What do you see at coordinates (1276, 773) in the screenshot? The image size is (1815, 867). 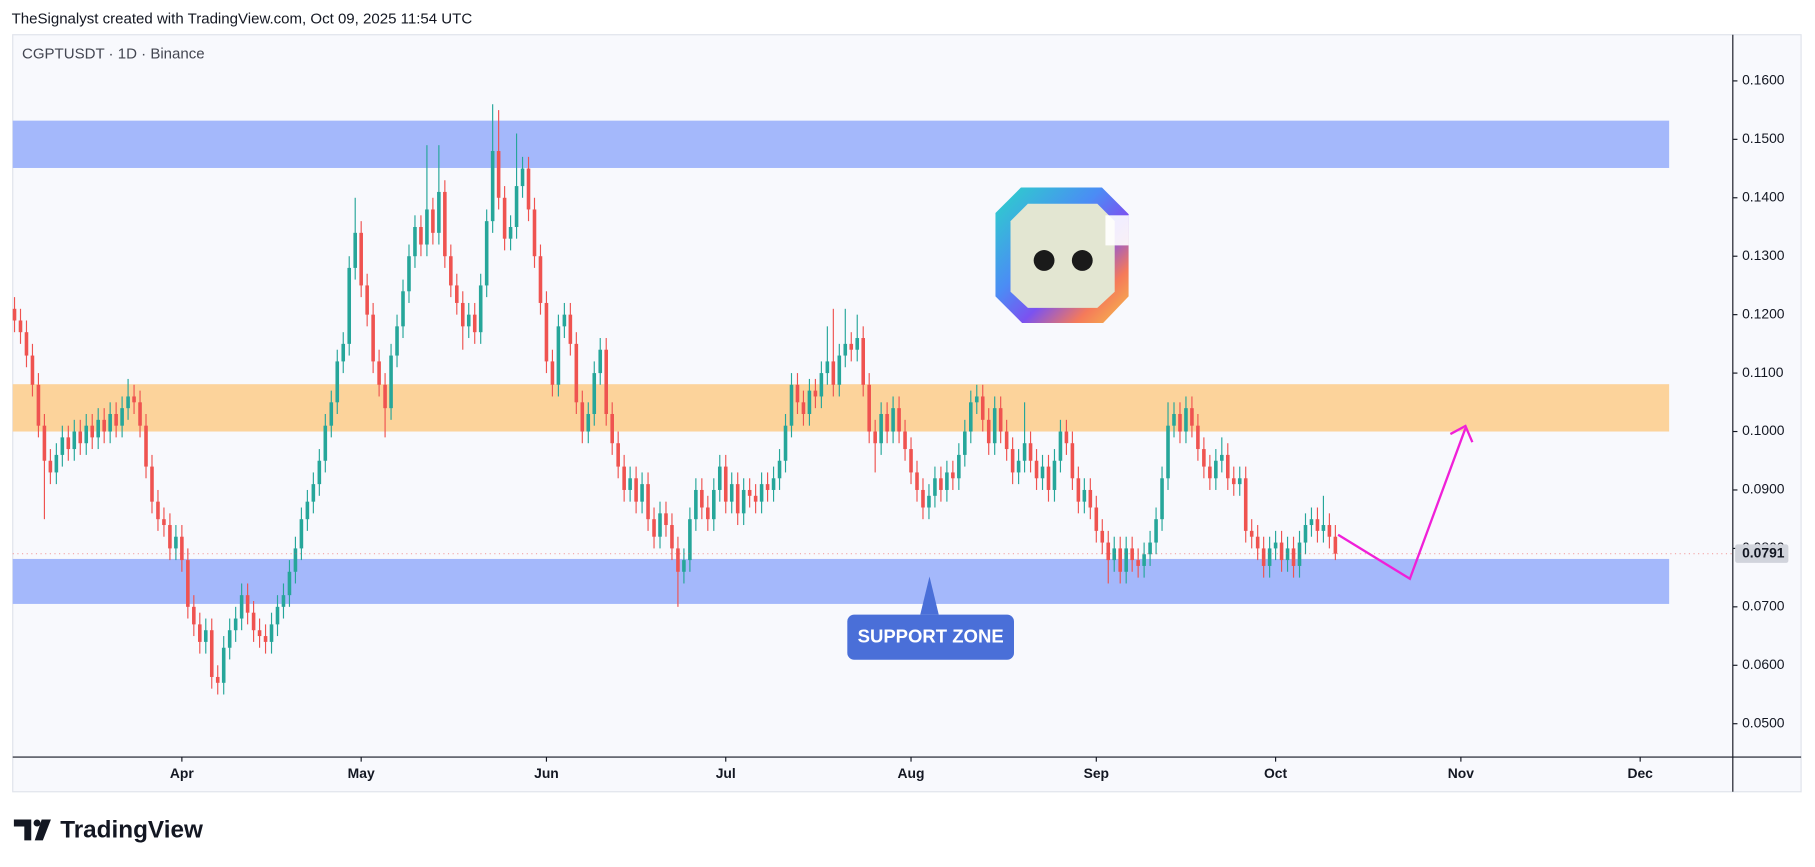 I see `x-tick-label: Oct` at bounding box center [1276, 773].